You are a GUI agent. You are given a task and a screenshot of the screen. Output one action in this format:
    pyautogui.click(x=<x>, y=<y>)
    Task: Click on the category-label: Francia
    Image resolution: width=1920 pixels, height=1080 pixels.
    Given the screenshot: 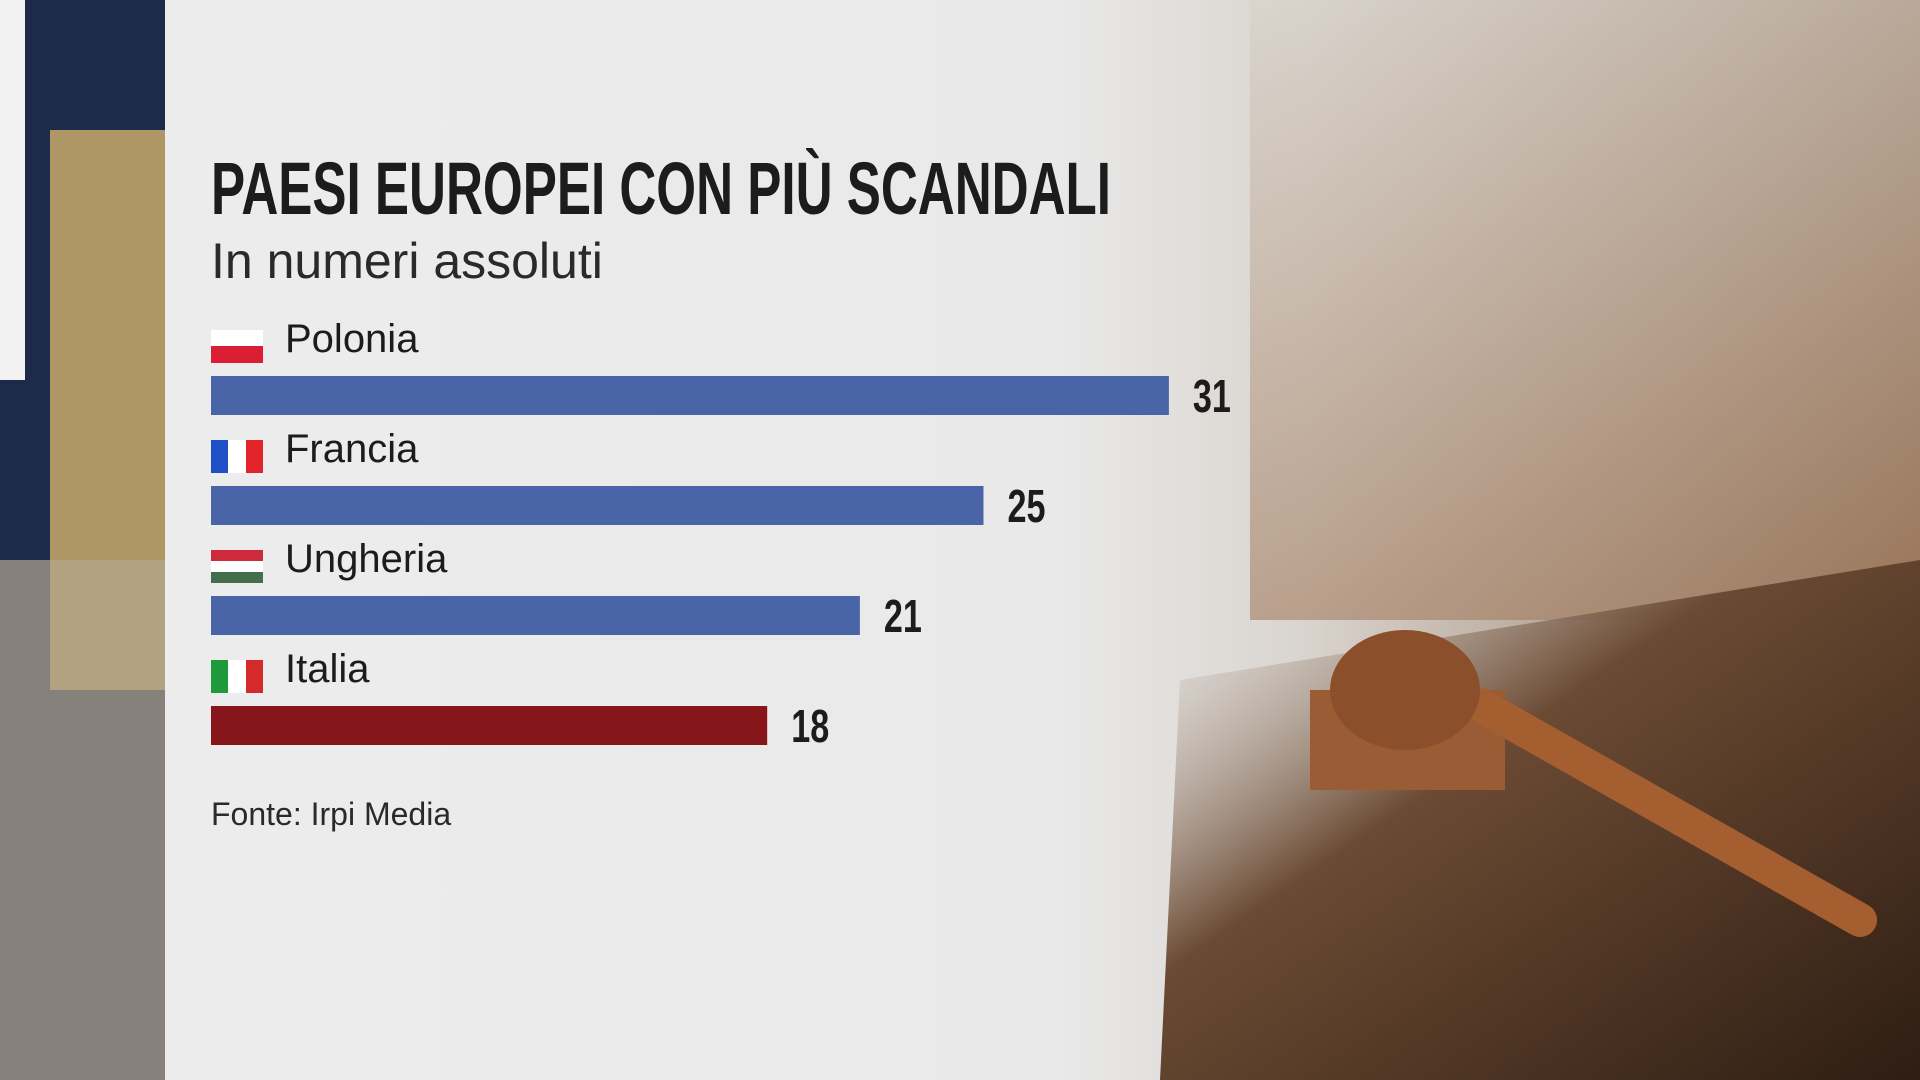 What is the action you would take?
    pyautogui.click(x=352, y=449)
    